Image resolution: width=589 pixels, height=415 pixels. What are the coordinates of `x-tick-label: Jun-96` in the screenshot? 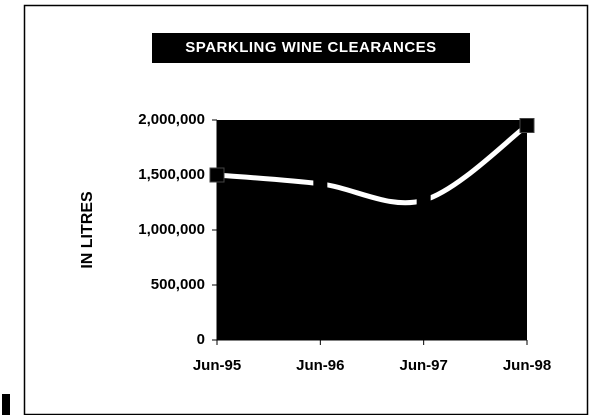 It's located at (320, 365).